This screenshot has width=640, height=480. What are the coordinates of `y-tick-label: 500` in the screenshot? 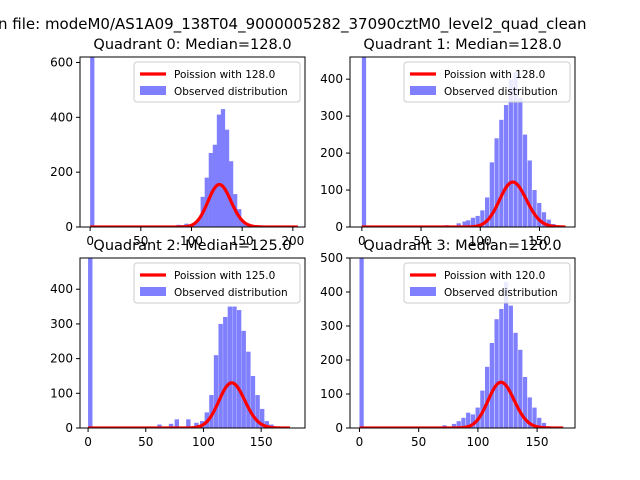 It's located at (331, 258).